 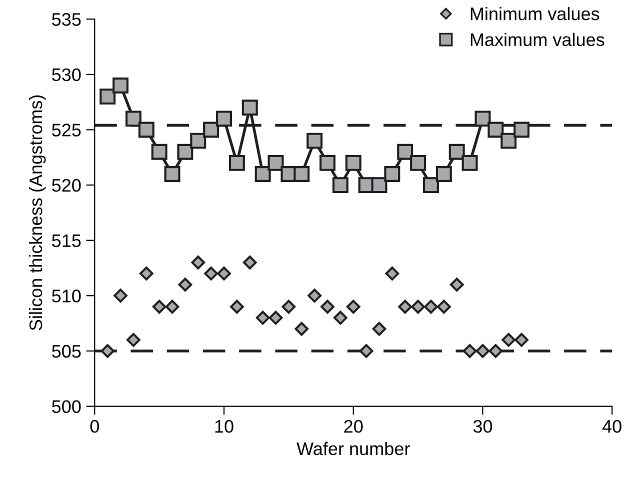 What do you see at coordinates (537, 39) in the screenshot?
I see `legend-label: Maximum values` at bounding box center [537, 39].